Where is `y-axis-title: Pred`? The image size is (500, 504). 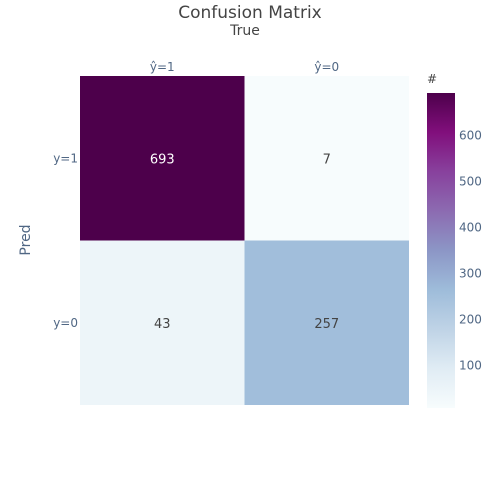 y-axis-title: Pred is located at coordinates (26, 239).